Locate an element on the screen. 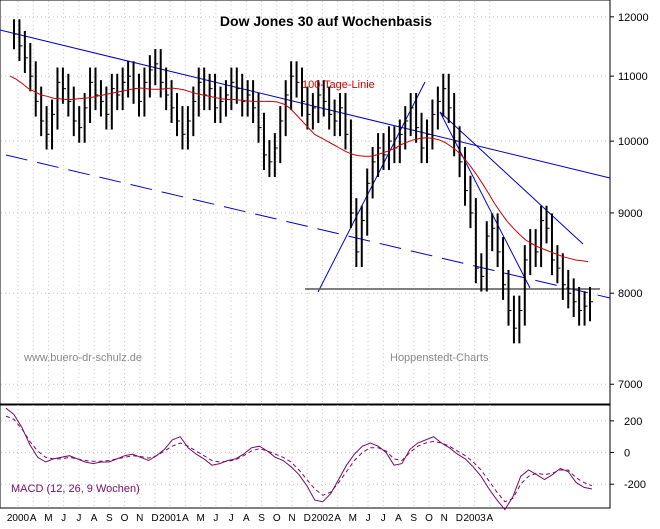  provider-annotation: Hoppenstedt-Charts is located at coordinates (439, 358).